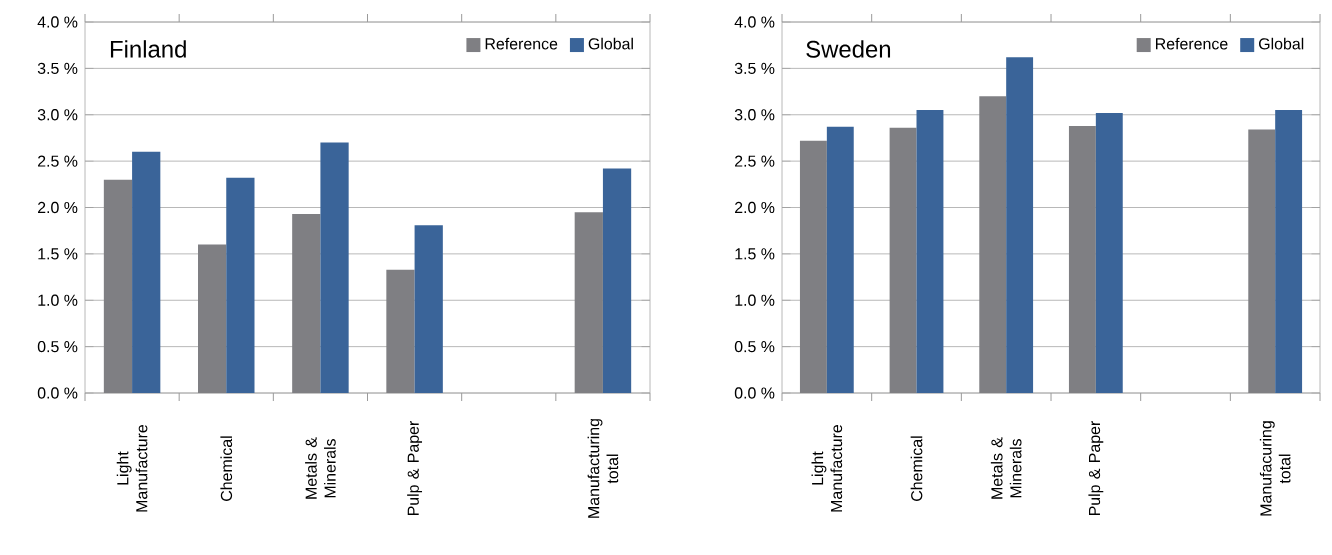  Describe the element at coordinates (1275, 468) in the screenshot. I see `x-tick-label: Manufacuring total` at that location.